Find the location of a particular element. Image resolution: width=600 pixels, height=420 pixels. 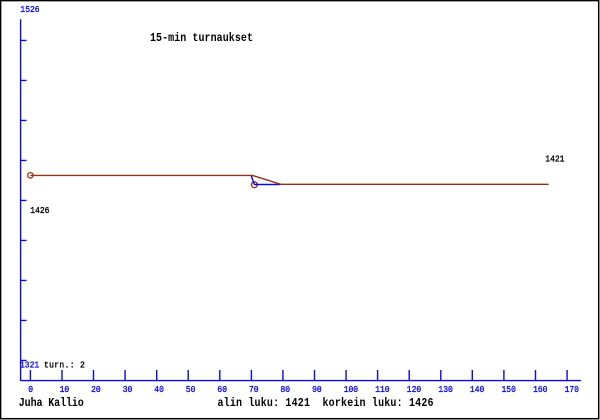

svg-text: 110 is located at coordinates (382, 389).